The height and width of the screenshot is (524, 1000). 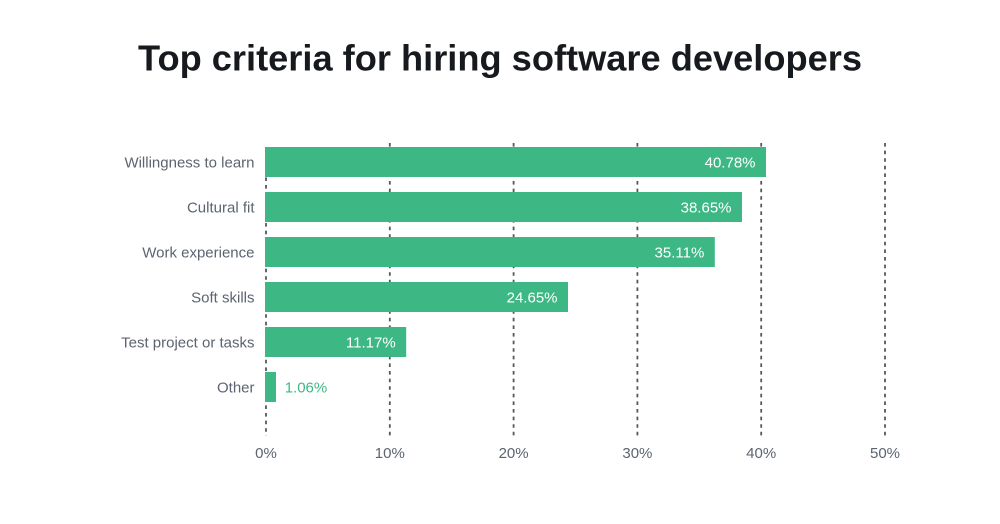 I want to click on svg-text: Work experience, so click(x=198, y=253).